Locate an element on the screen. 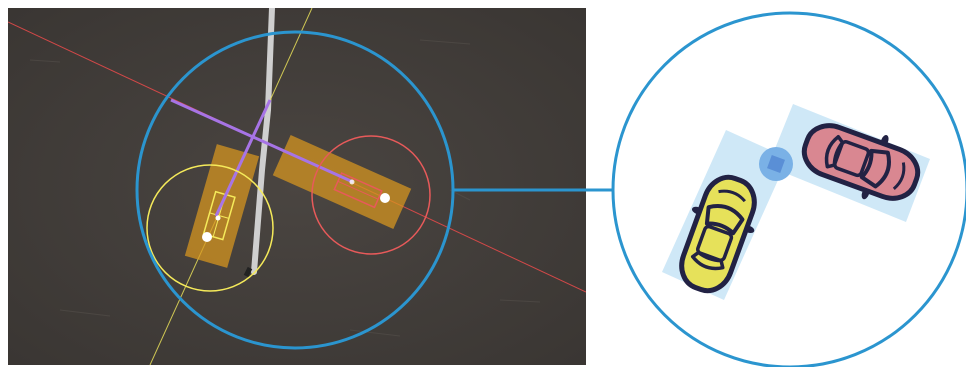 This screenshot has width=966, height=367. road-marking-shadow is located at coordinates (248, 272).